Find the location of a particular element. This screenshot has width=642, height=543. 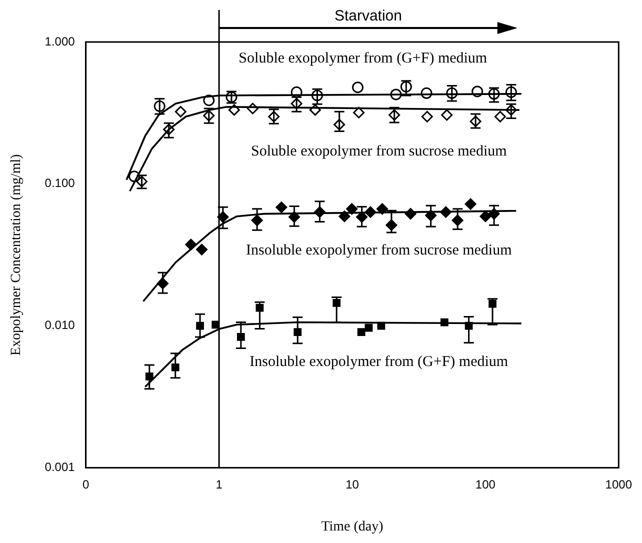

x-tick-label: 0 is located at coordinates (86, 484).